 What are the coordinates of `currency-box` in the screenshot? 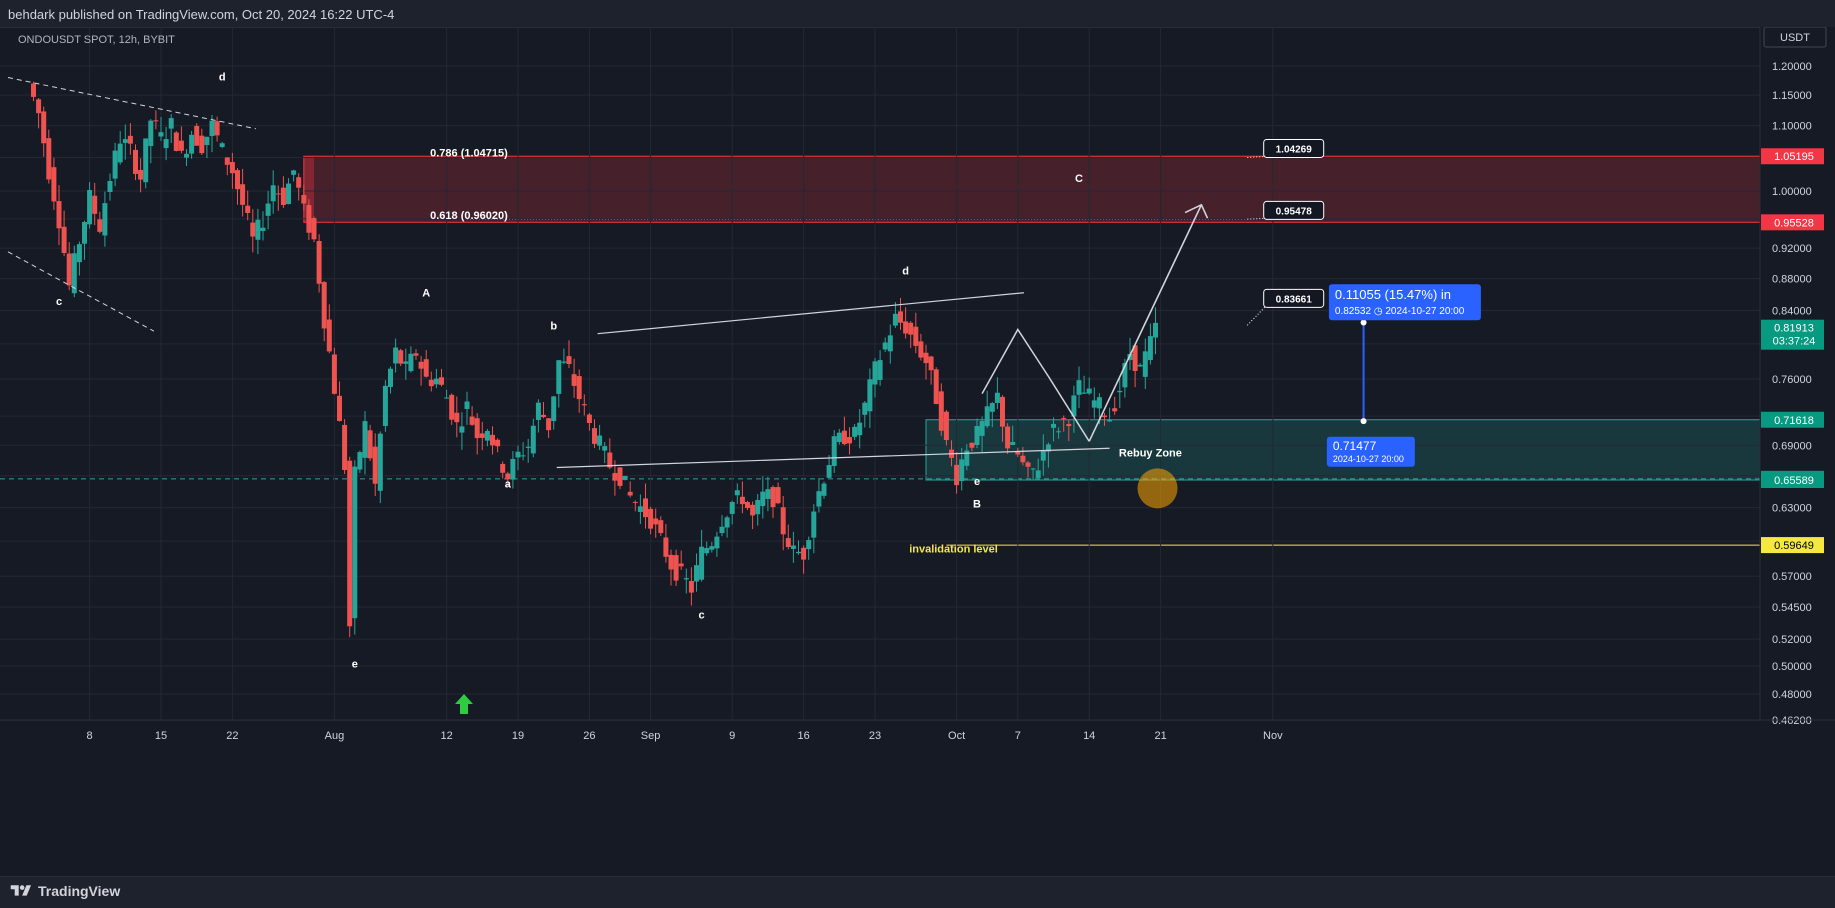 It's located at (1795, 37).